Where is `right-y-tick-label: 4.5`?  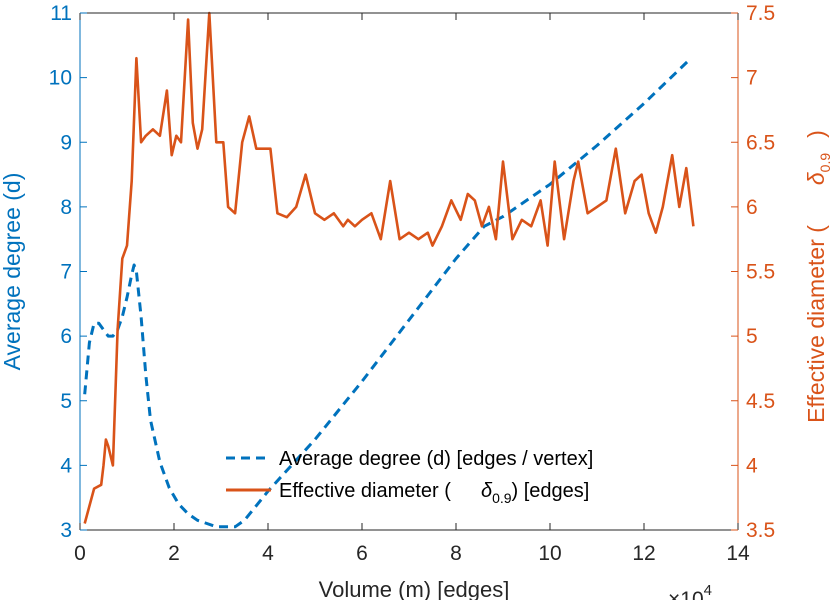
right-y-tick-label: 4.5 is located at coordinates (760, 401).